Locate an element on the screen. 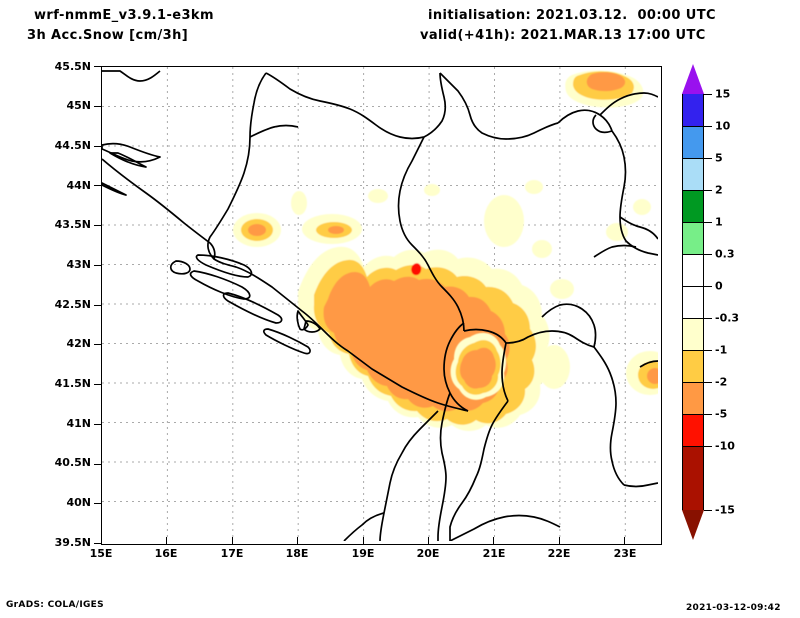 The height and width of the screenshot is (618, 800). colorbar-label-1: 1 is located at coordinates (719, 222).